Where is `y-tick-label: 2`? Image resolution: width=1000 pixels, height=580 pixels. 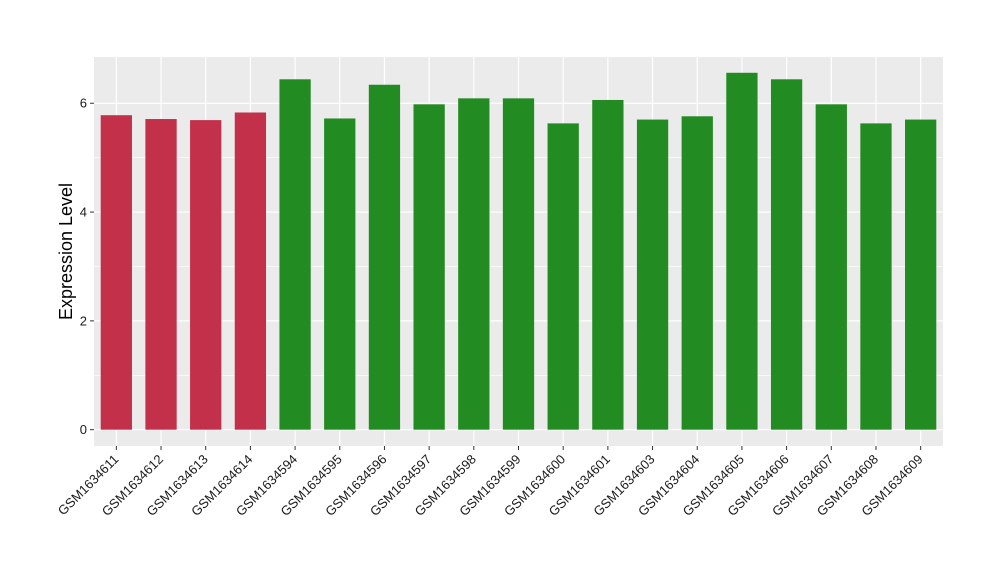 y-tick-label: 2 is located at coordinates (83, 320).